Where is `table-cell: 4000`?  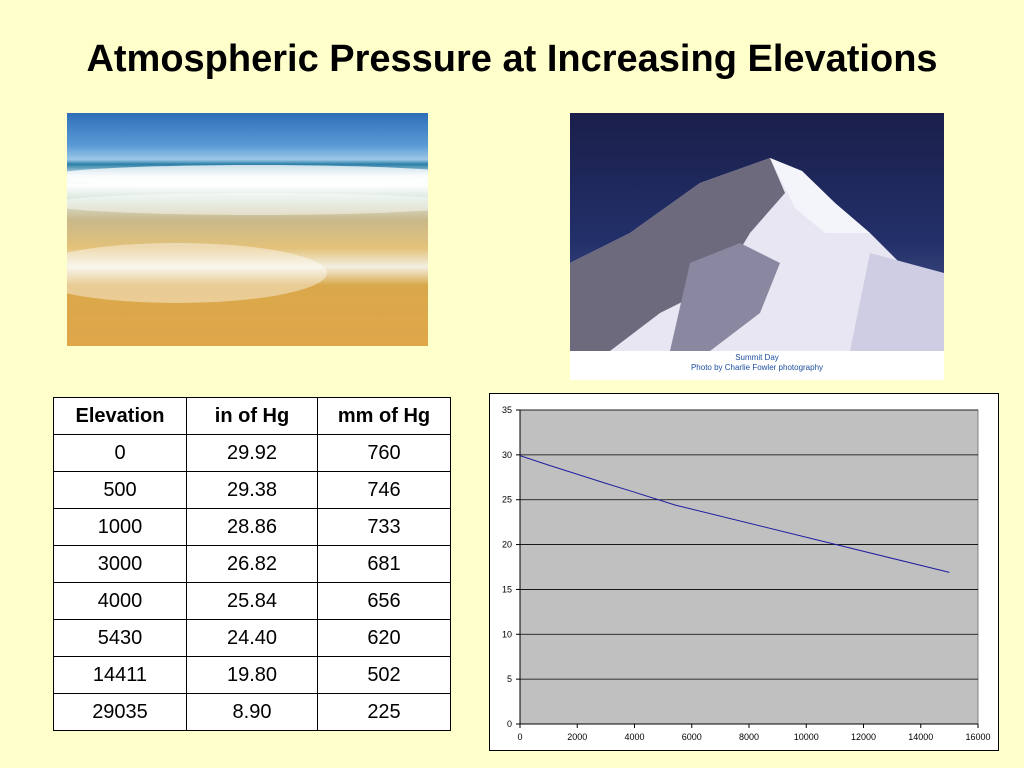
table-cell: 4000 is located at coordinates (120, 601).